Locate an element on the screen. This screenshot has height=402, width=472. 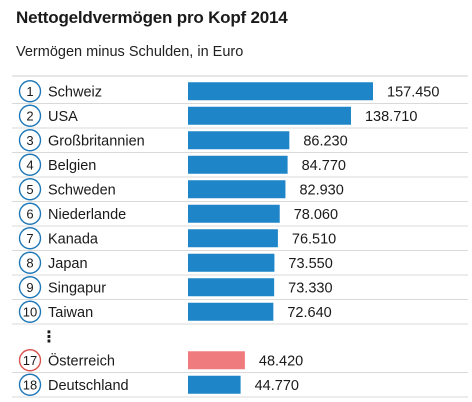
rank-label: 10 is located at coordinates (30, 311).